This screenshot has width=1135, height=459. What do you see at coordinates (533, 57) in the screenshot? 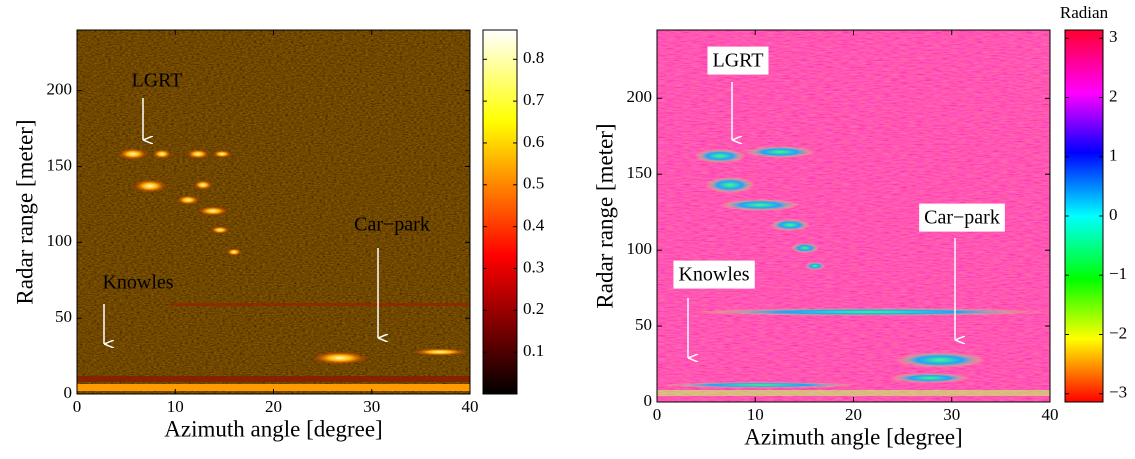
I see `colorbar-tick-label: 0.8` at bounding box center [533, 57].